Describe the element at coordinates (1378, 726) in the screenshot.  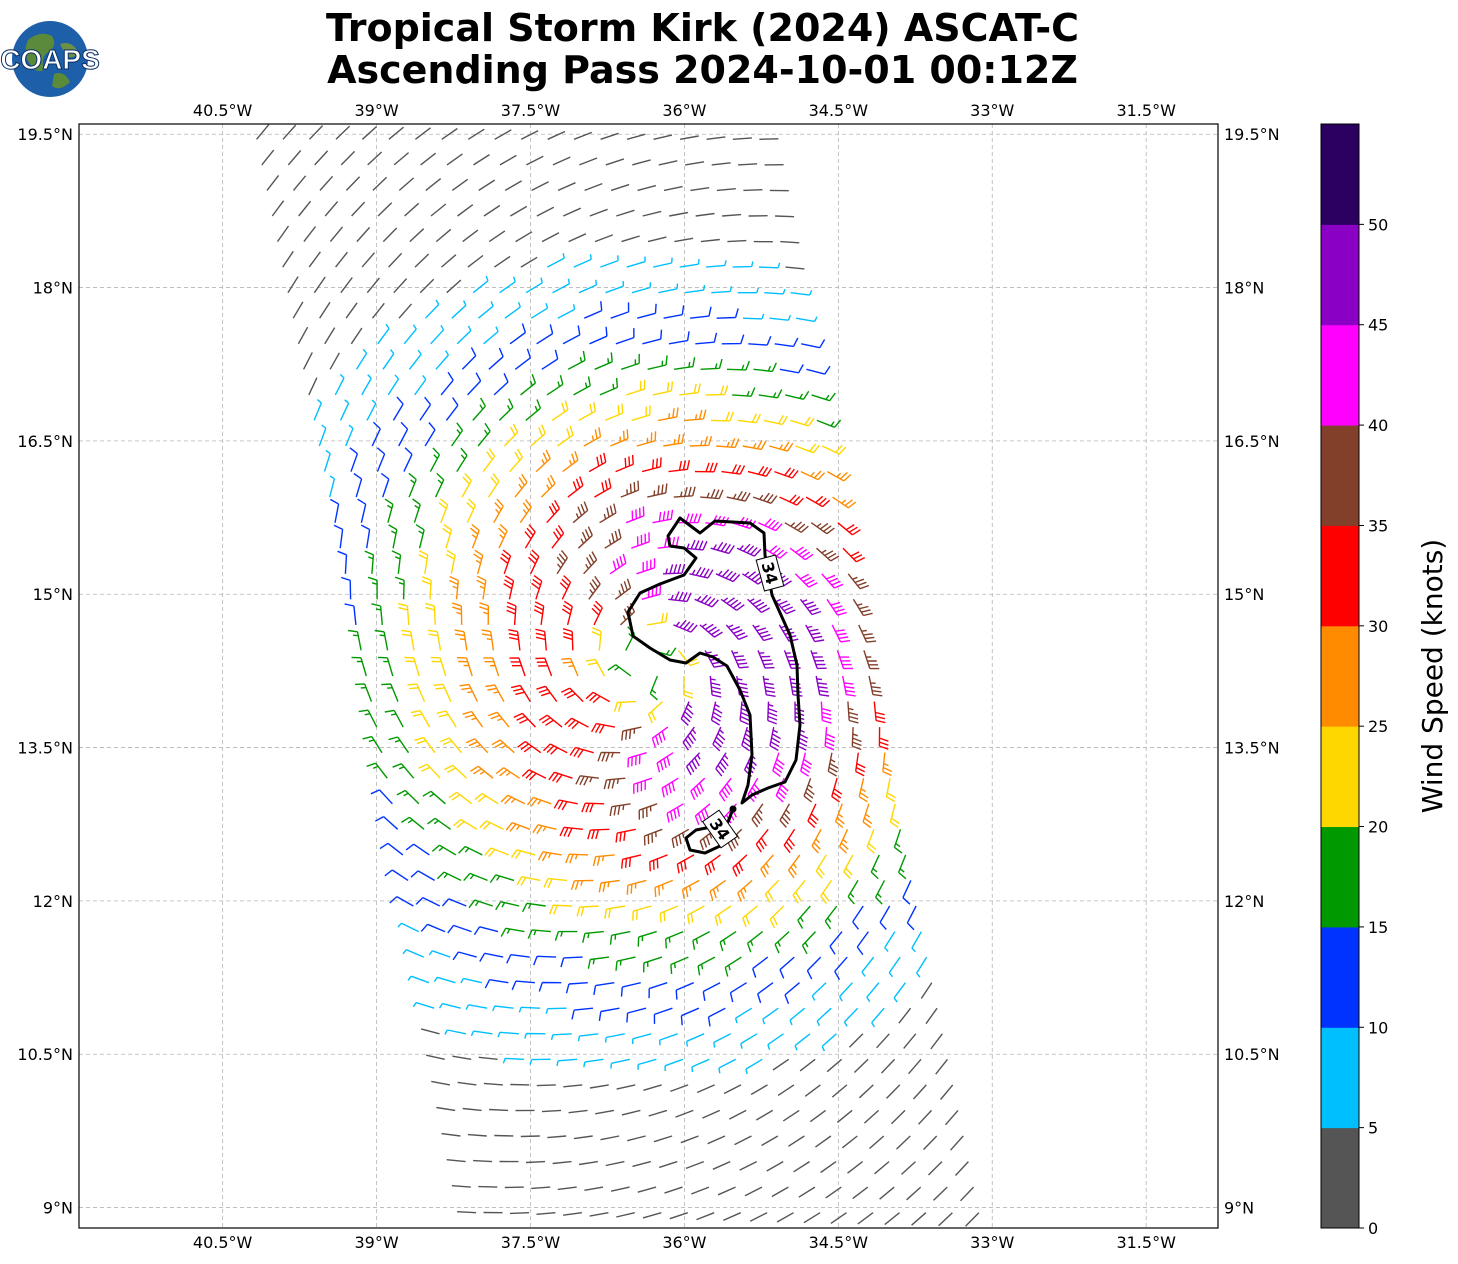
I see `colorbar-tick-label: 25` at that location.